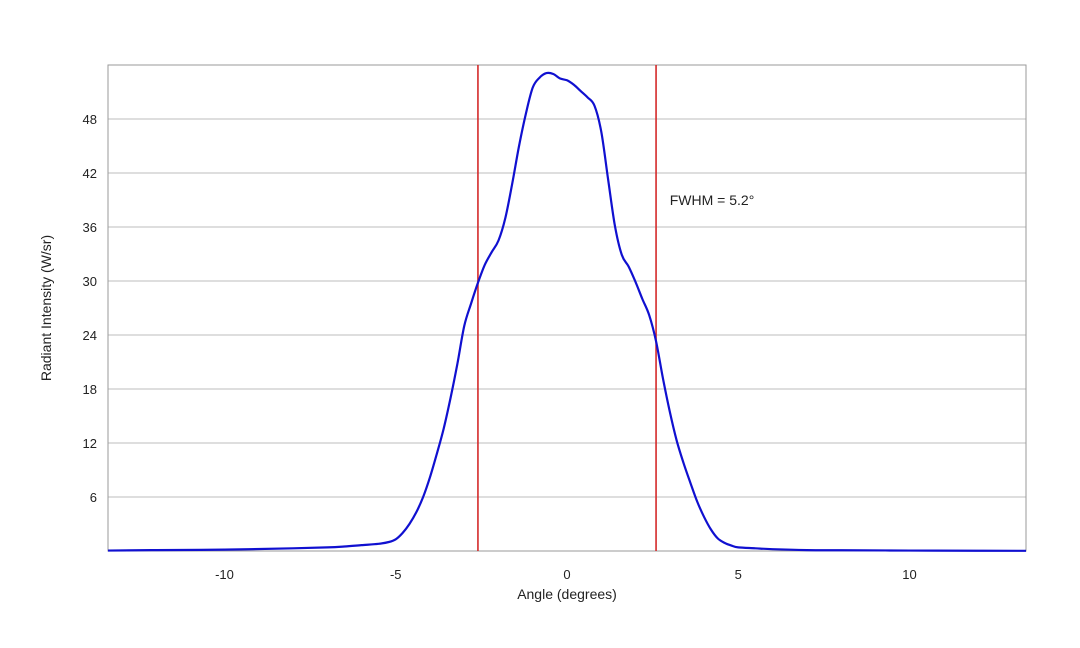  What do you see at coordinates (738, 574) in the screenshot?
I see `x-tick-label: 5` at bounding box center [738, 574].